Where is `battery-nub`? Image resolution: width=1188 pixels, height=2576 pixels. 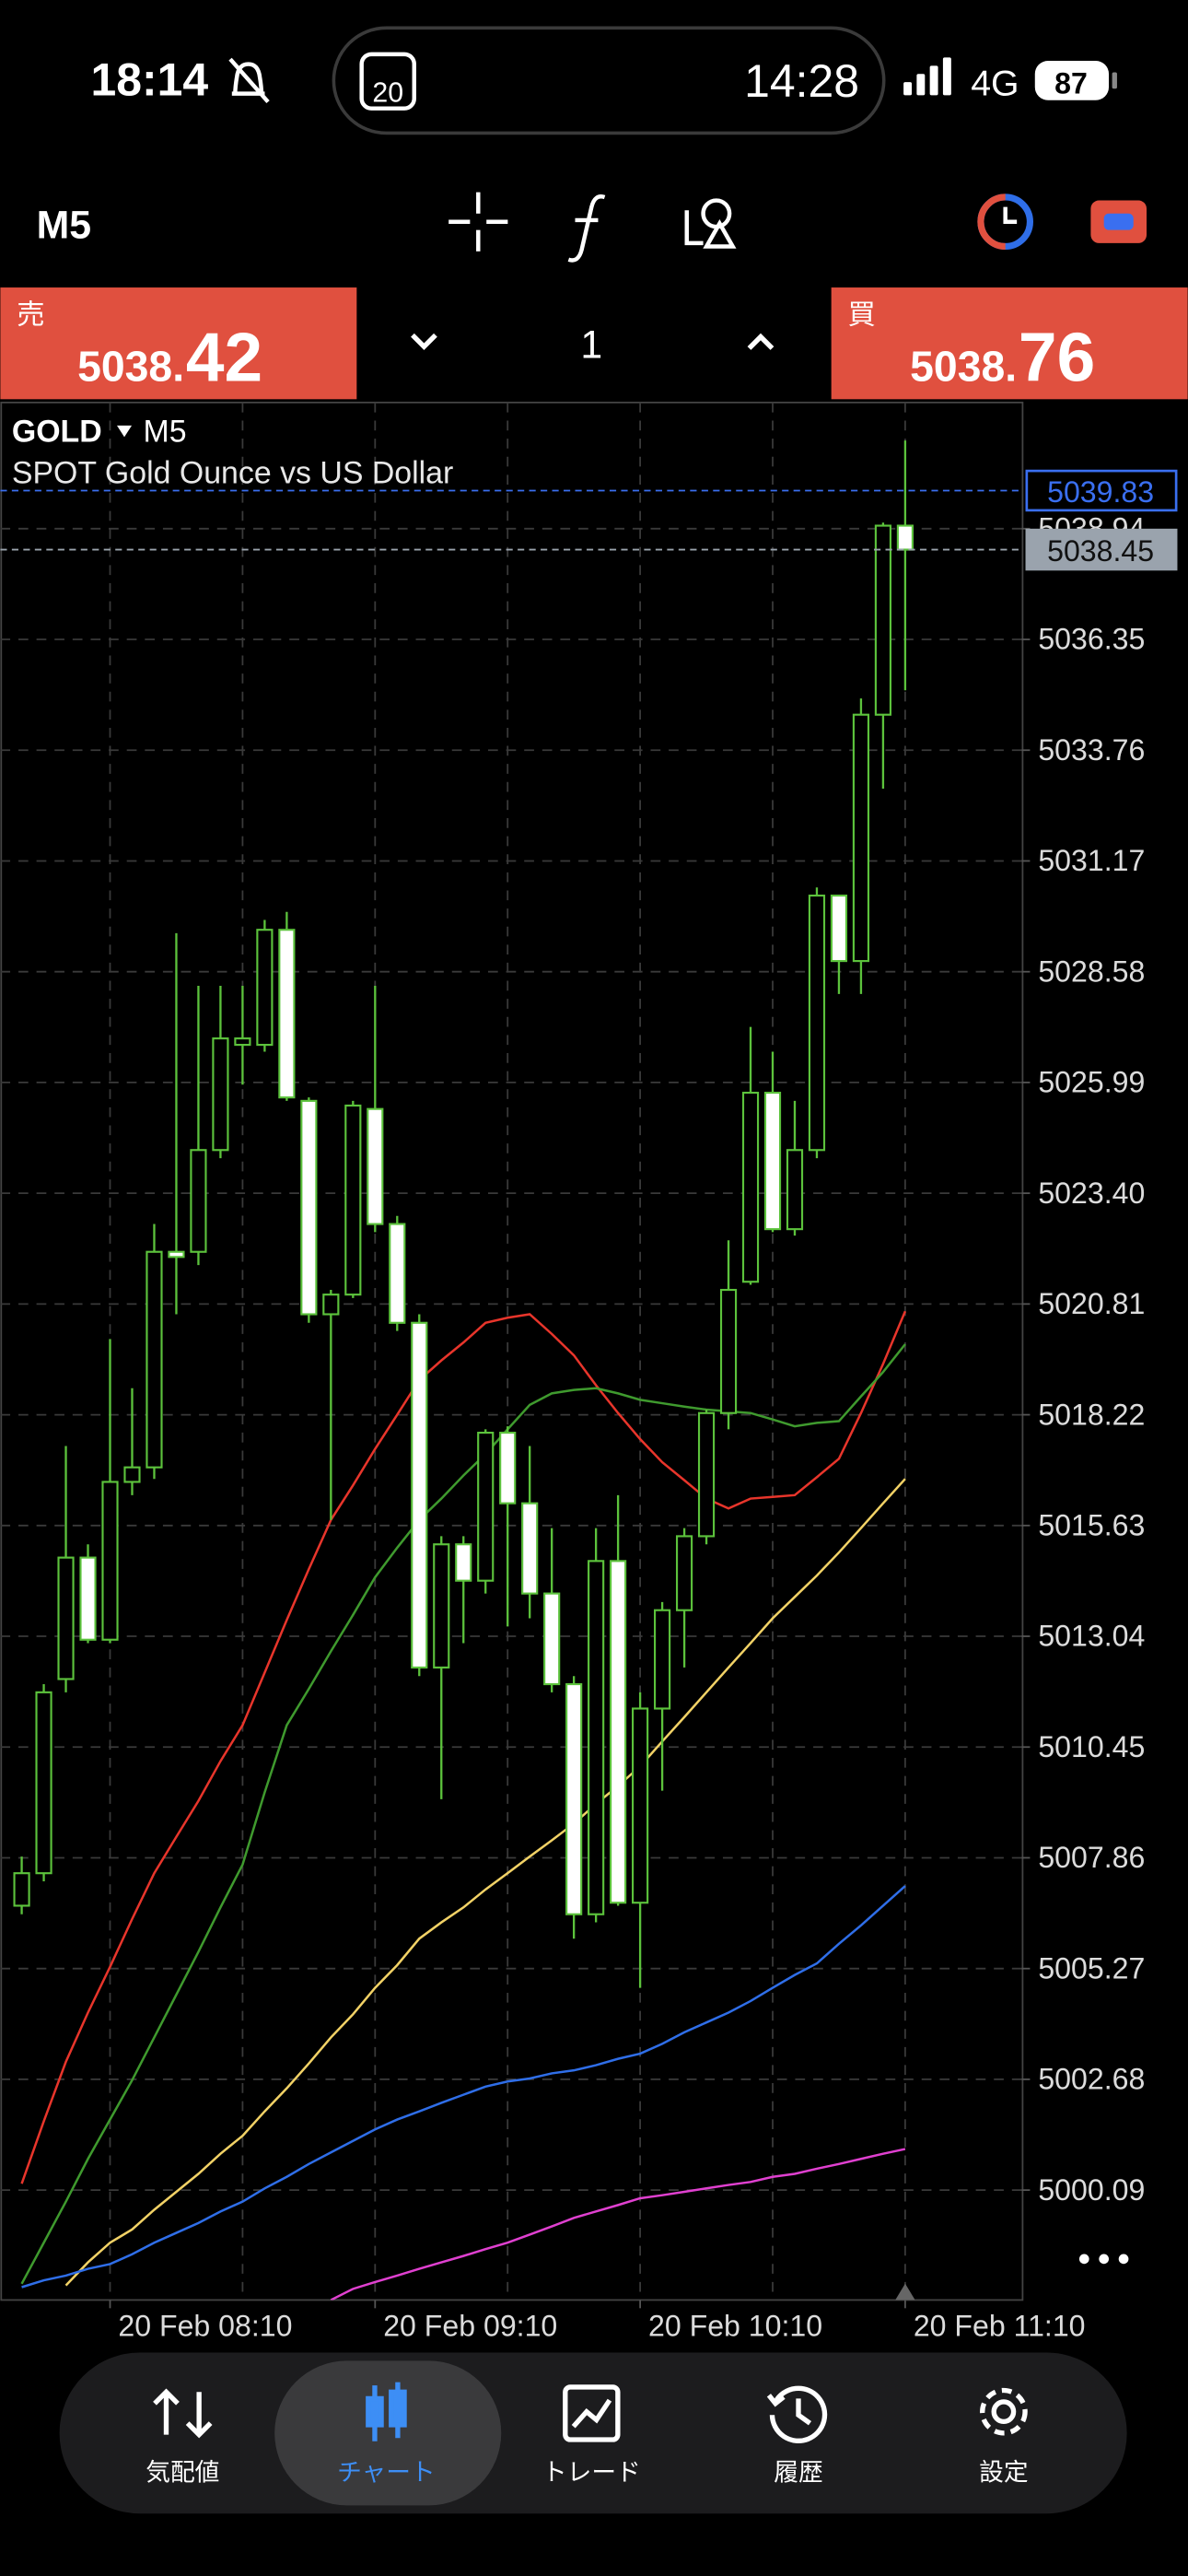
battery-nub is located at coordinates (1114, 80).